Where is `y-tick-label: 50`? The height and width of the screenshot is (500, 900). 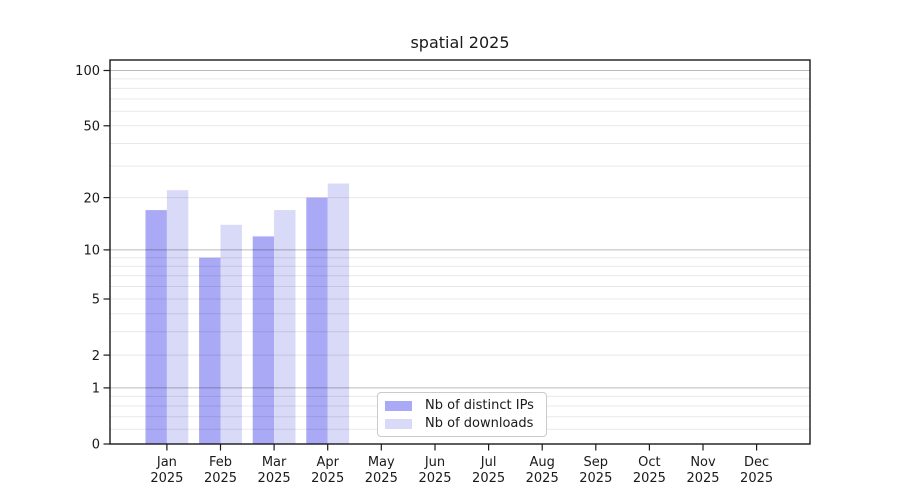 y-tick-label: 50 is located at coordinates (91, 126).